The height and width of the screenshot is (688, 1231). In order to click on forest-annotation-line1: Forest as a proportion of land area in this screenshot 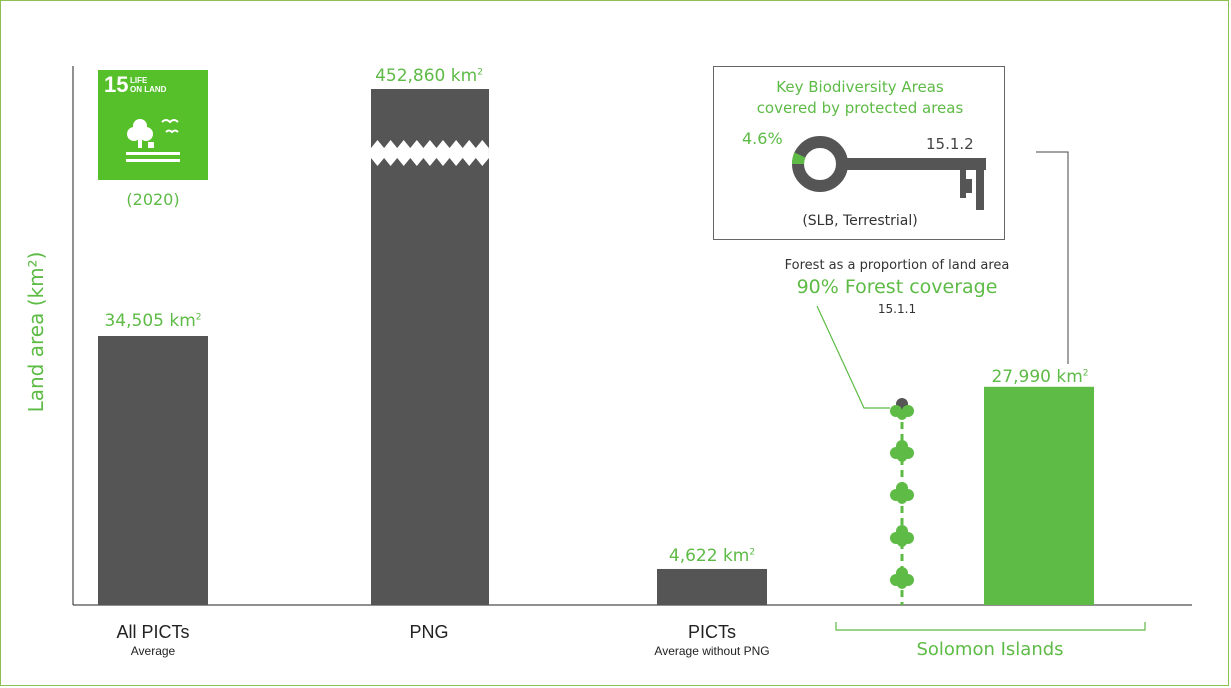, I will do `click(897, 265)`.